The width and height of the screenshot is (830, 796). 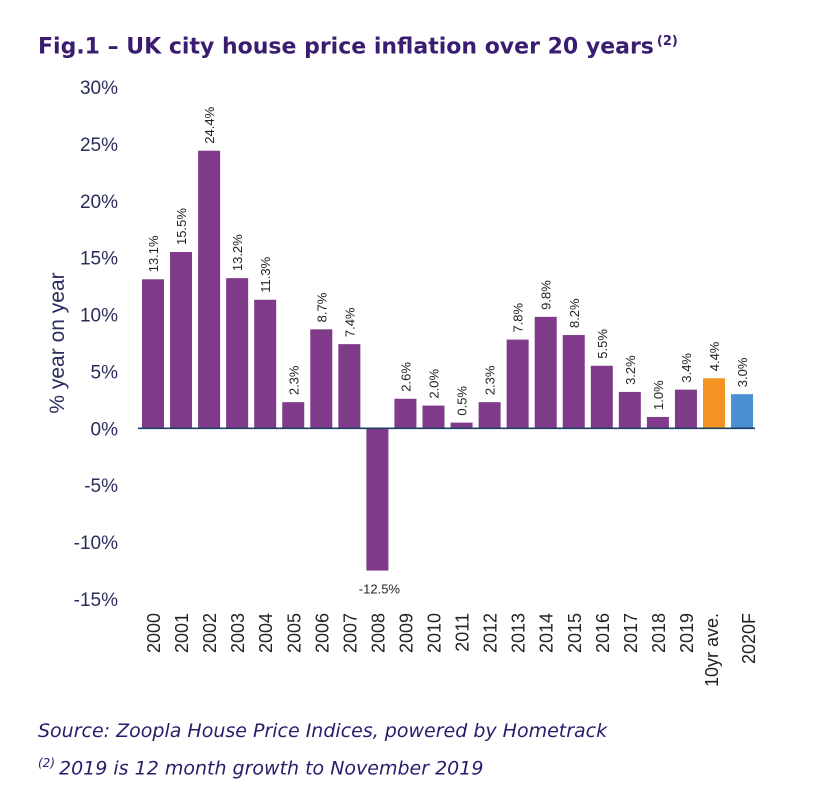 What do you see at coordinates (574, 313) in the screenshot?
I see `data-label: 8.2%` at bounding box center [574, 313].